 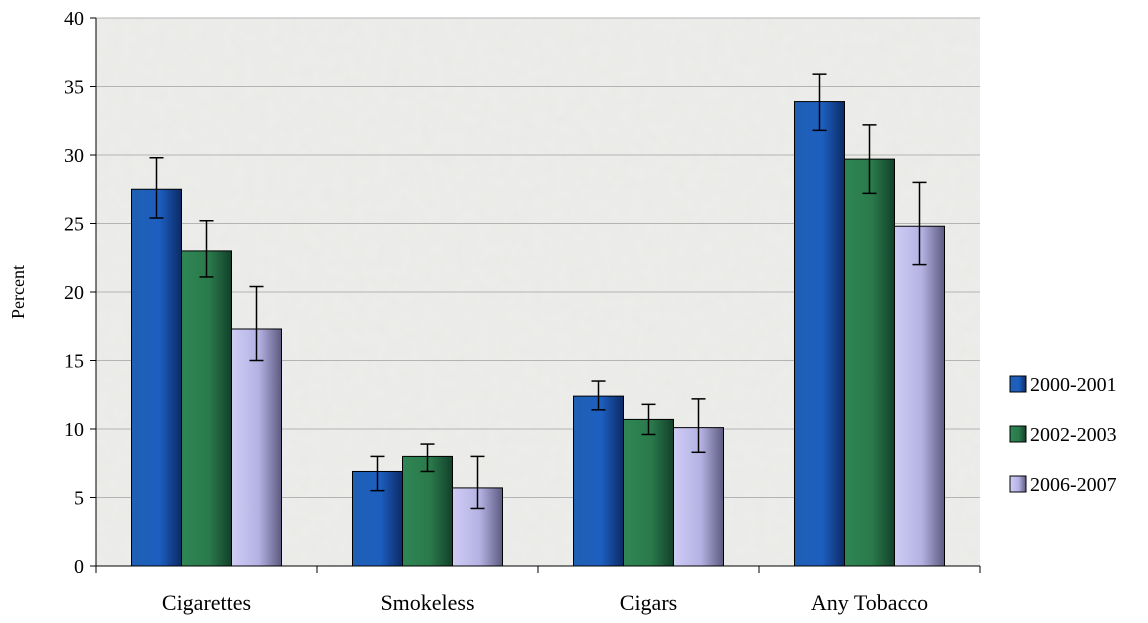 I want to click on y-tick-label: 40, so click(x=74, y=19).